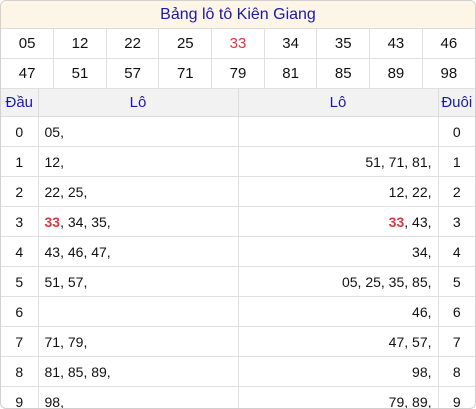 Image resolution: width=476 pixels, height=409 pixels. Describe the element at coordinates (238, 15) in the screenshot. I see `table-title: Bảng lô tô Kiên Giang` at that location.